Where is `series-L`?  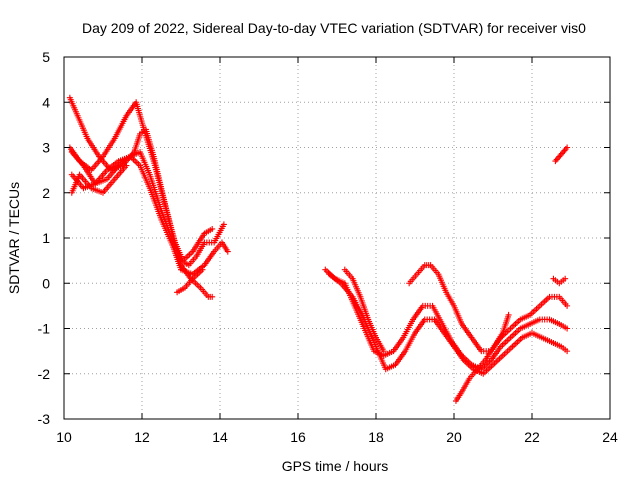 series-L is located at coordinates (561, 154).